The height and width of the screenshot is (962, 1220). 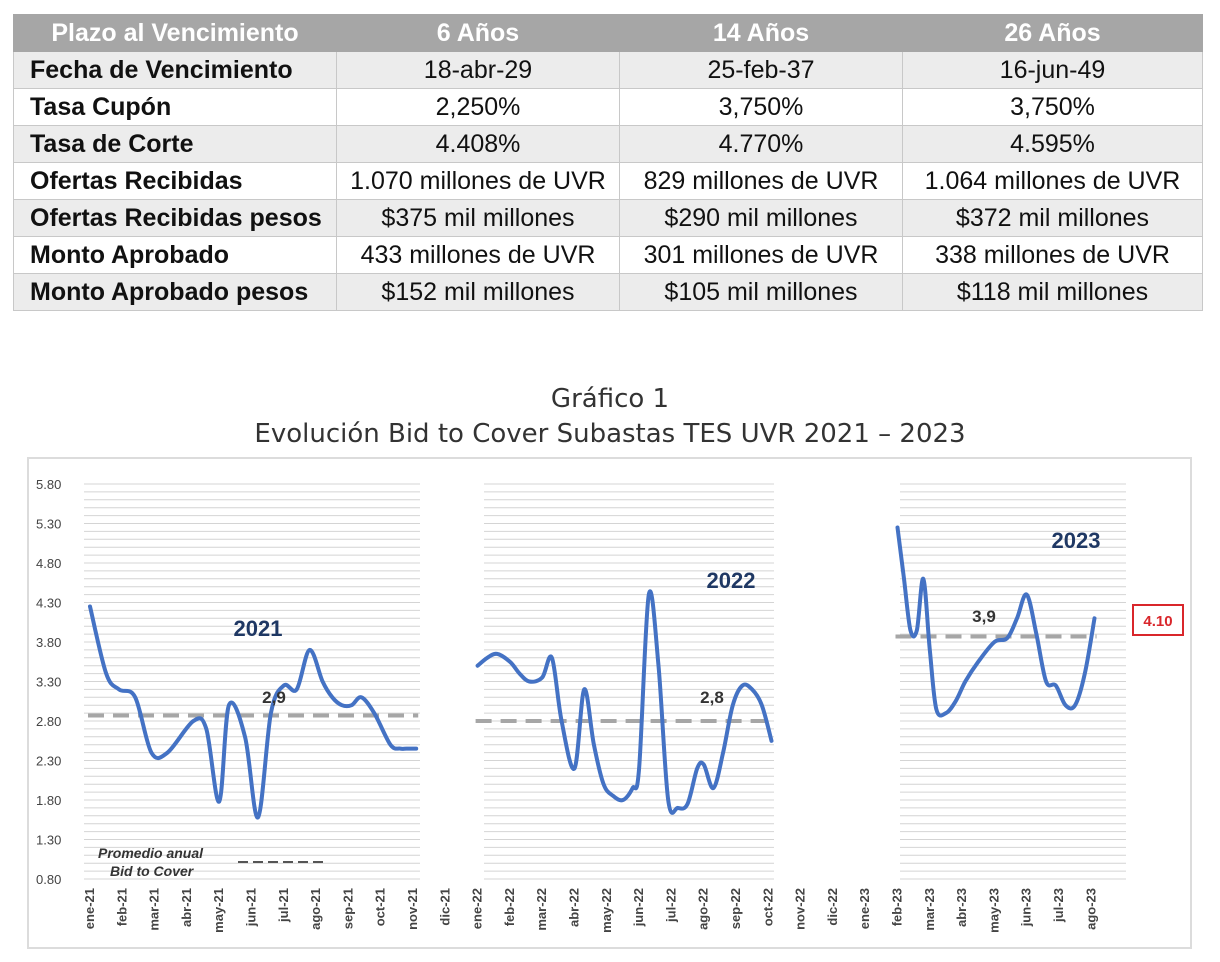 I want to click on x-tick-label: jun-23, so click(x=1026, y=907).